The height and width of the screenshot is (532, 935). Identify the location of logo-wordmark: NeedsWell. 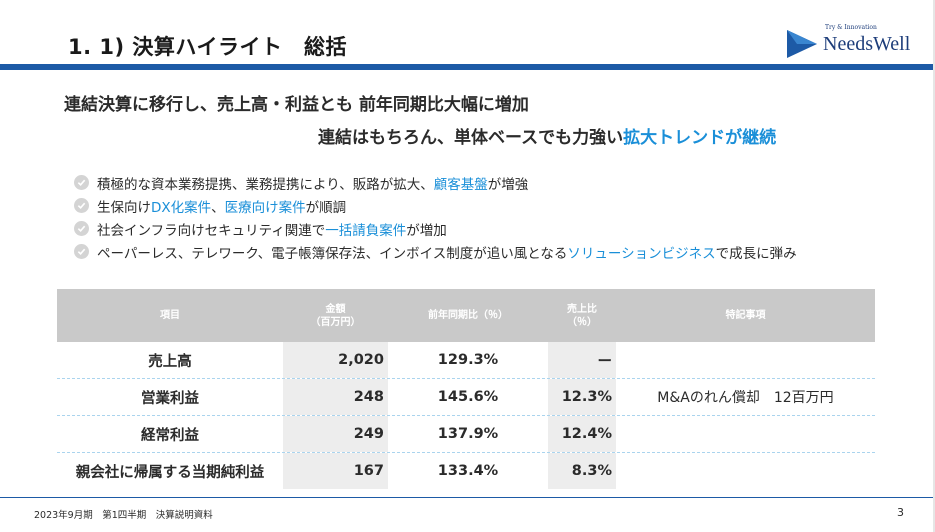
(867, 44).